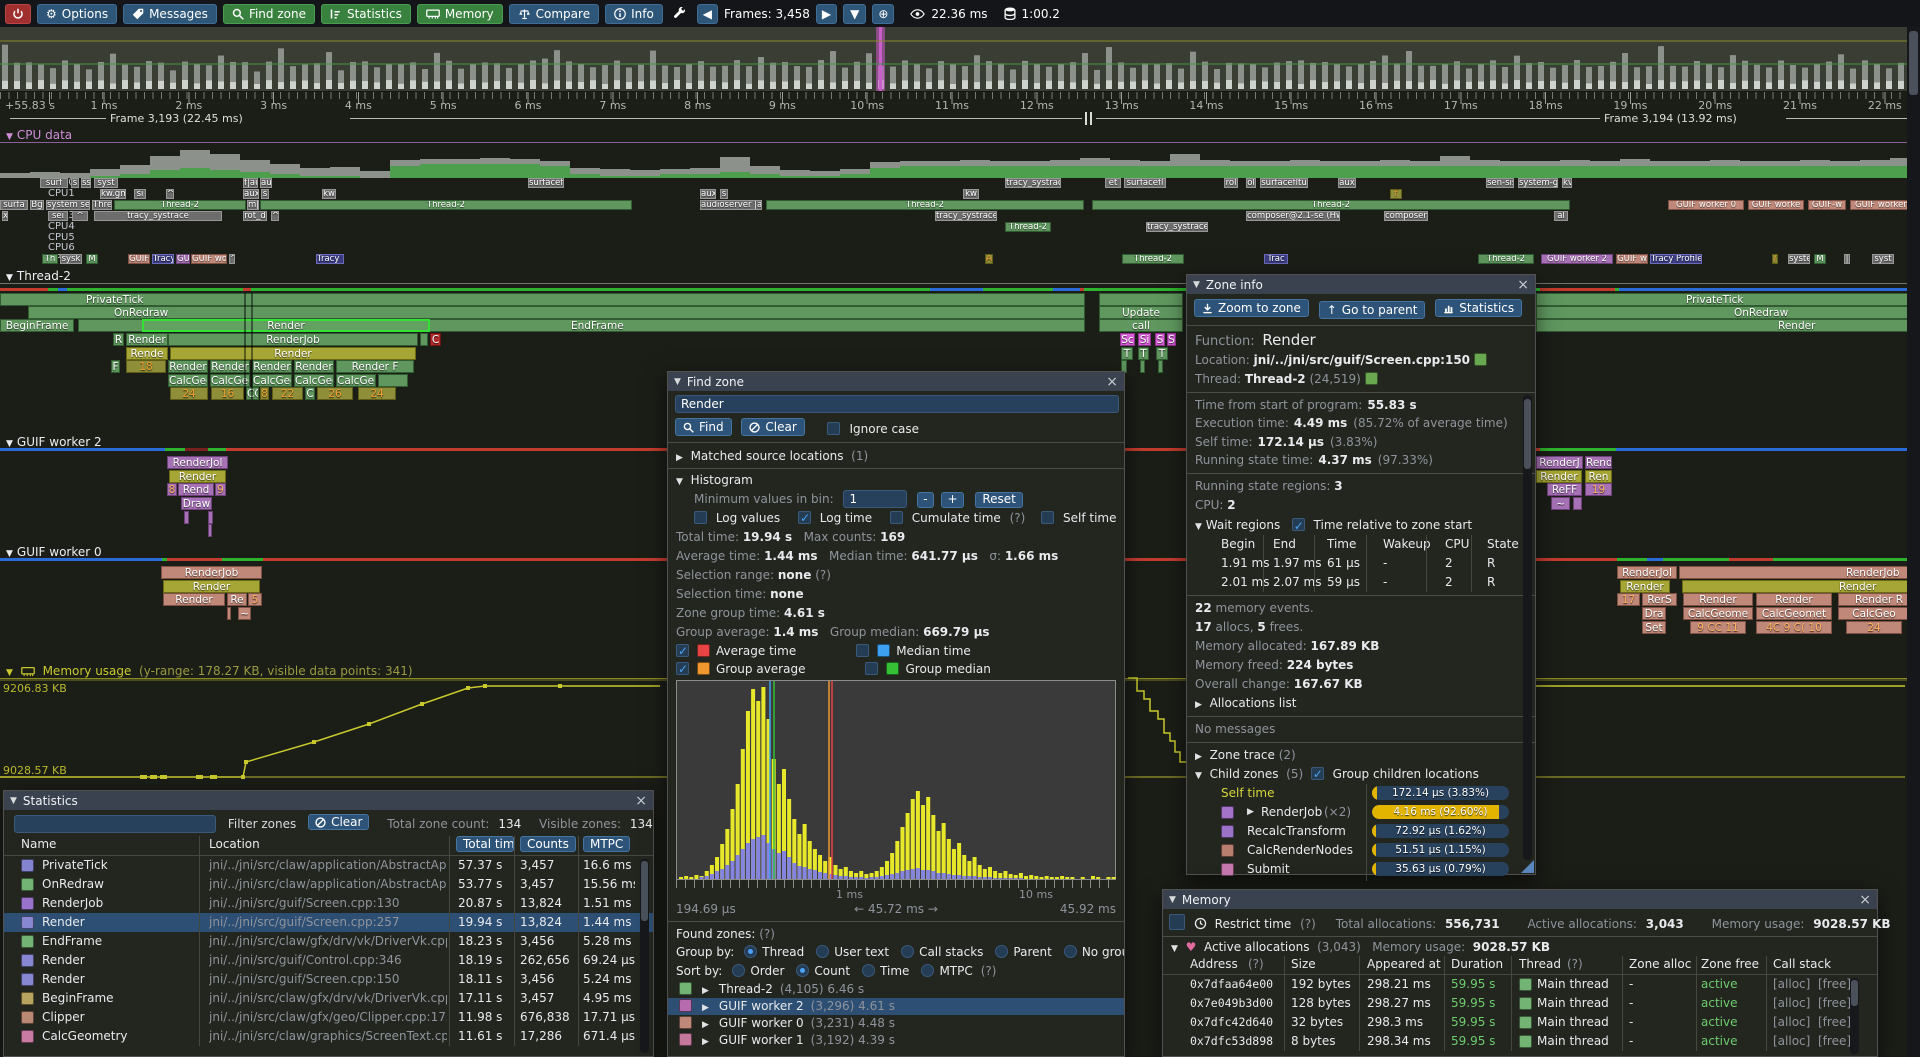 Image resolution: width=1920 pixels, height=1057 pixels. What do you see at coordinates (1361, 812) in the screenshot?
I see `child-zone-row: ▶ RenderJob (×2) 4.16 ms (92.60%)` at bounding box center [1361, 812].